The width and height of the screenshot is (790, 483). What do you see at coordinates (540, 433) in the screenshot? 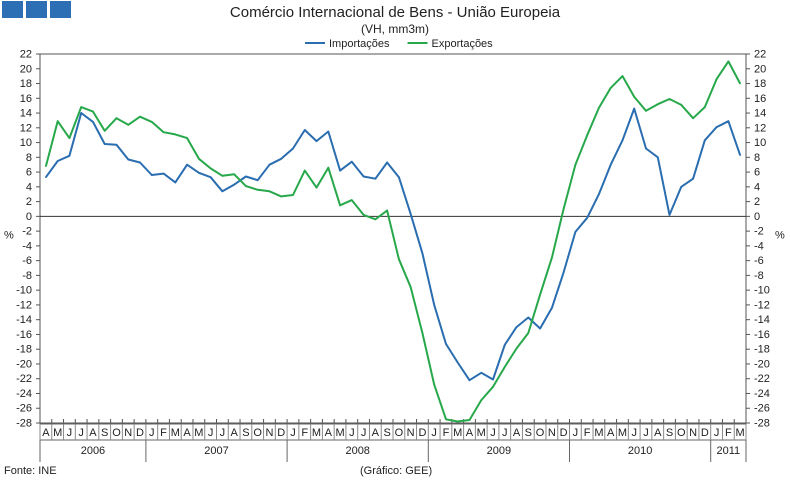
I see `x-tick-label: O` at bounding box center [540, 433].